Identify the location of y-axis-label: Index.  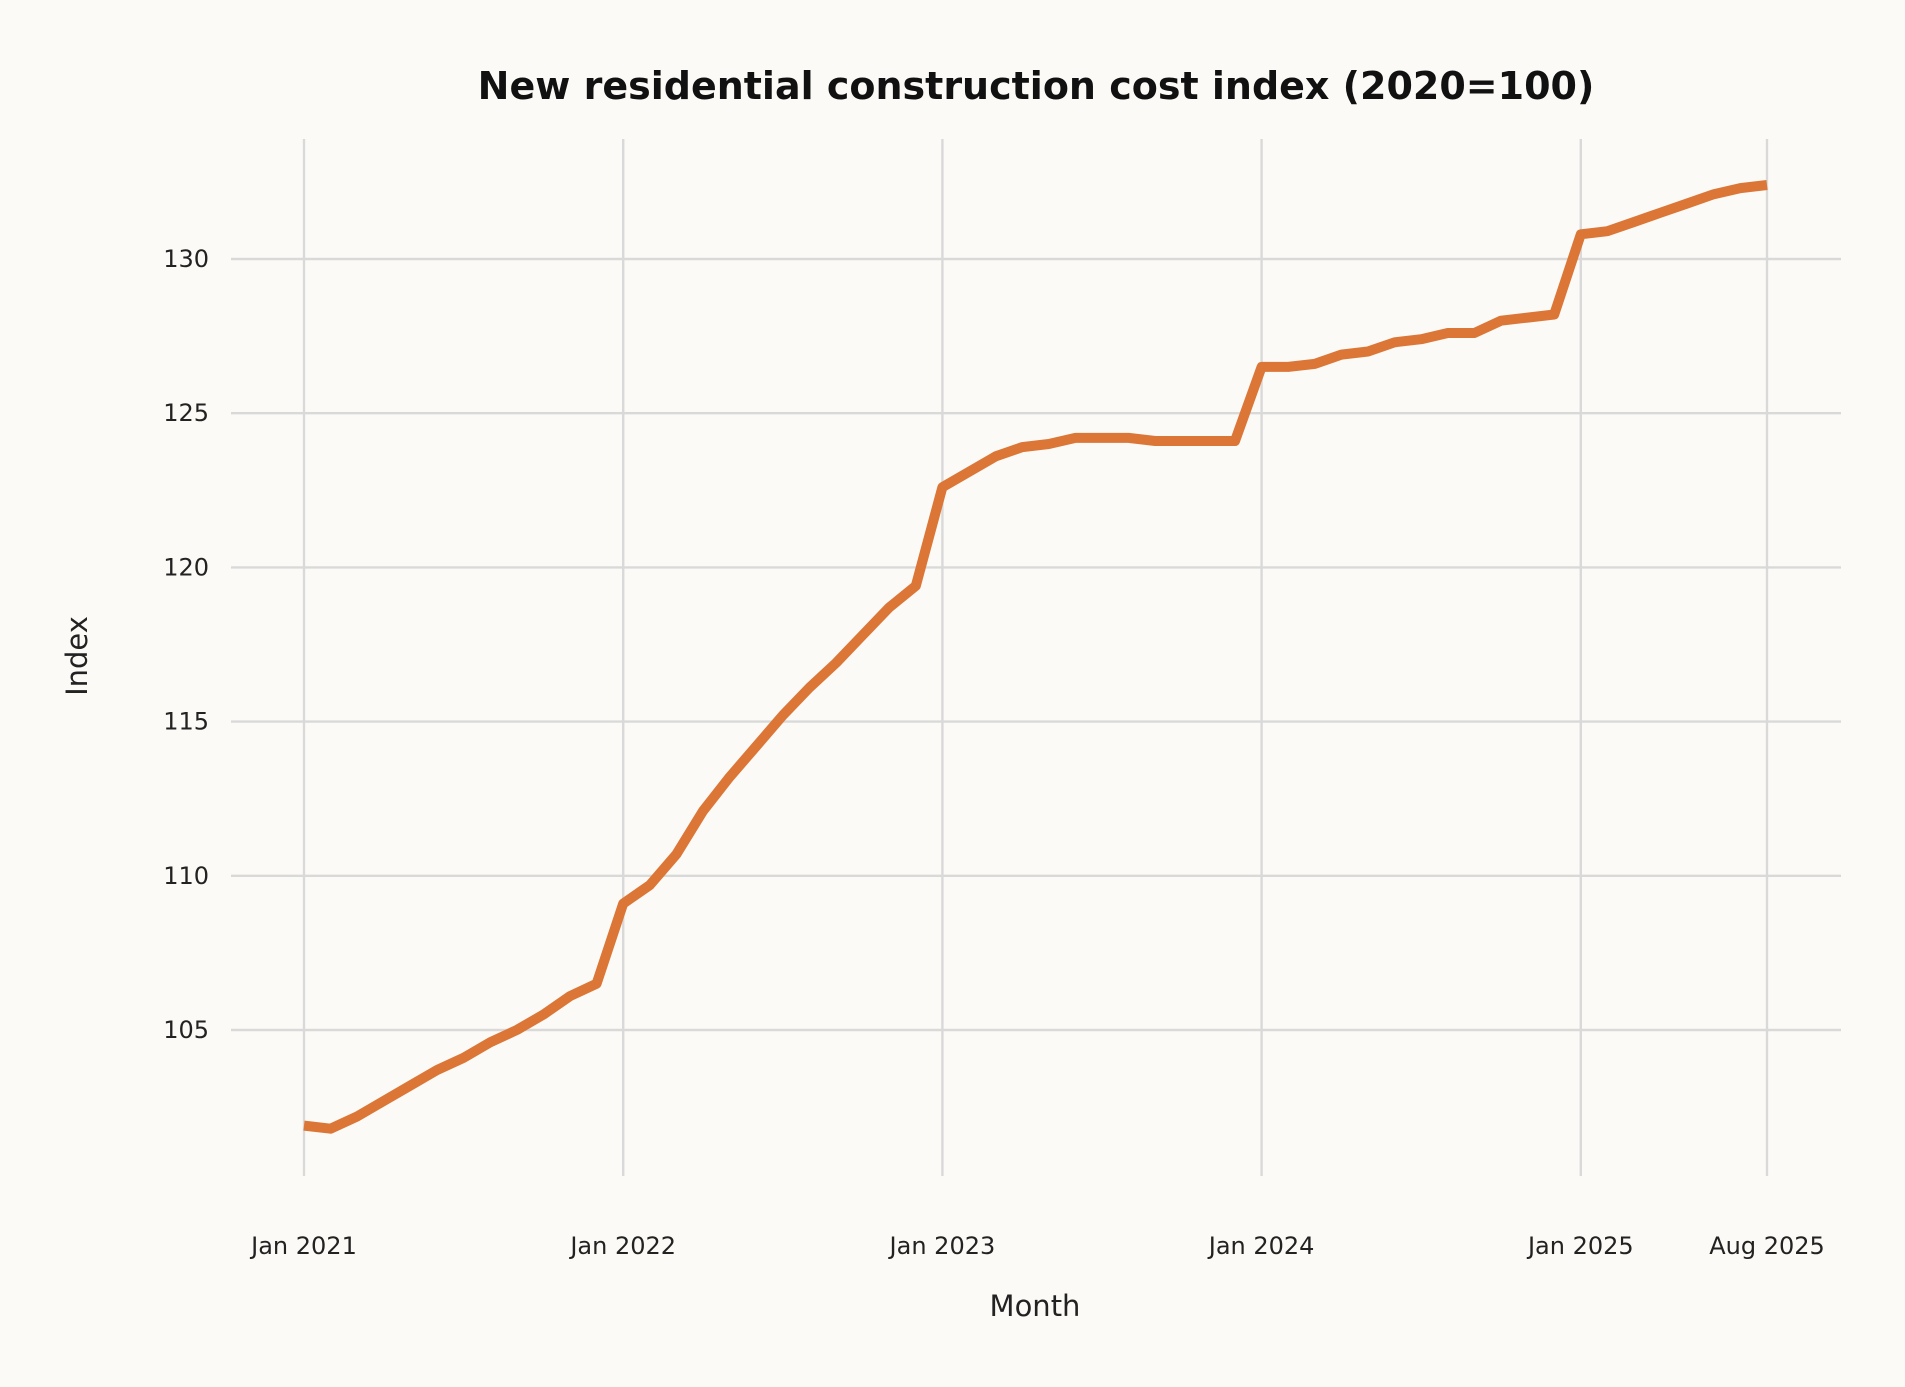
(77, 656).